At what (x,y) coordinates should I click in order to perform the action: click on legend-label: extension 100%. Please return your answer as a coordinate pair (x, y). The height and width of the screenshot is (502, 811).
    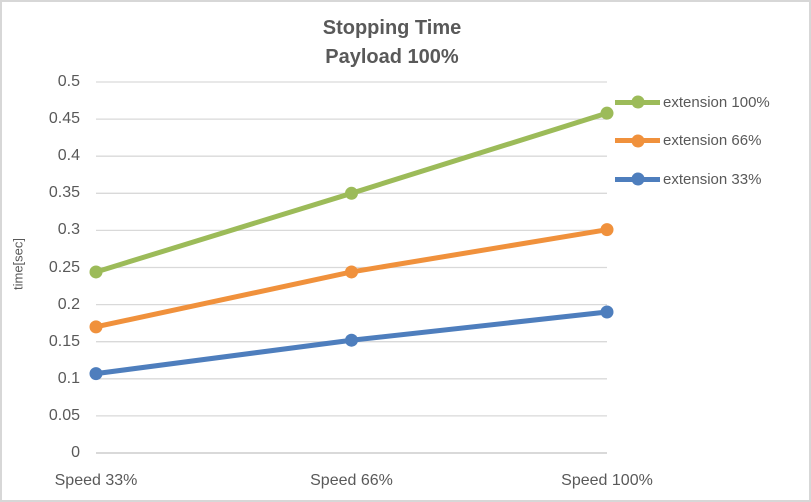
    Looking at the image, I should click on (716, 102).